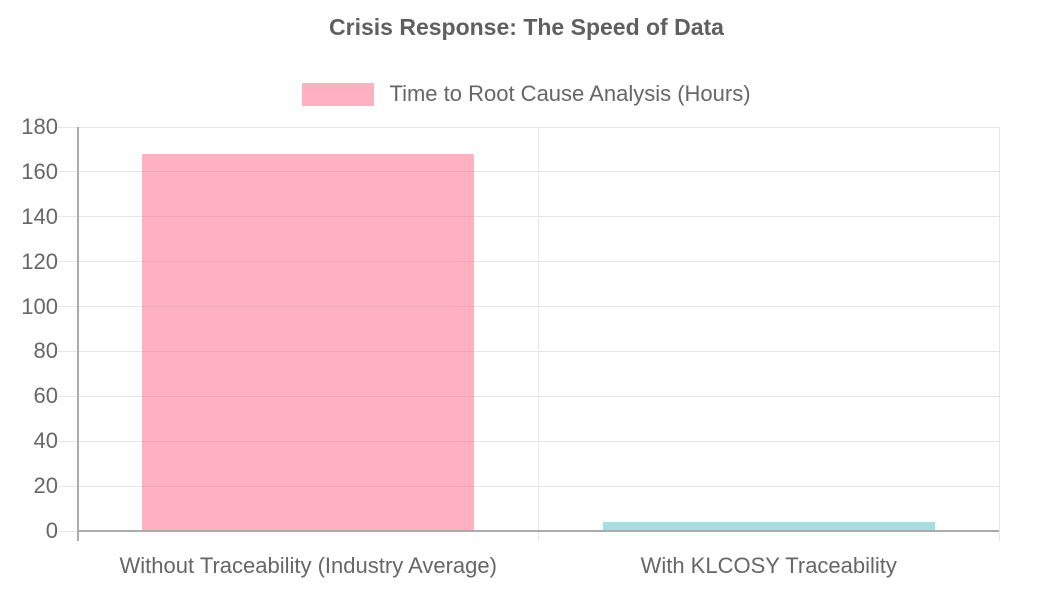 The image size is (1053, 603). I want to click on y-tick-label: 140, so click(39, 216).